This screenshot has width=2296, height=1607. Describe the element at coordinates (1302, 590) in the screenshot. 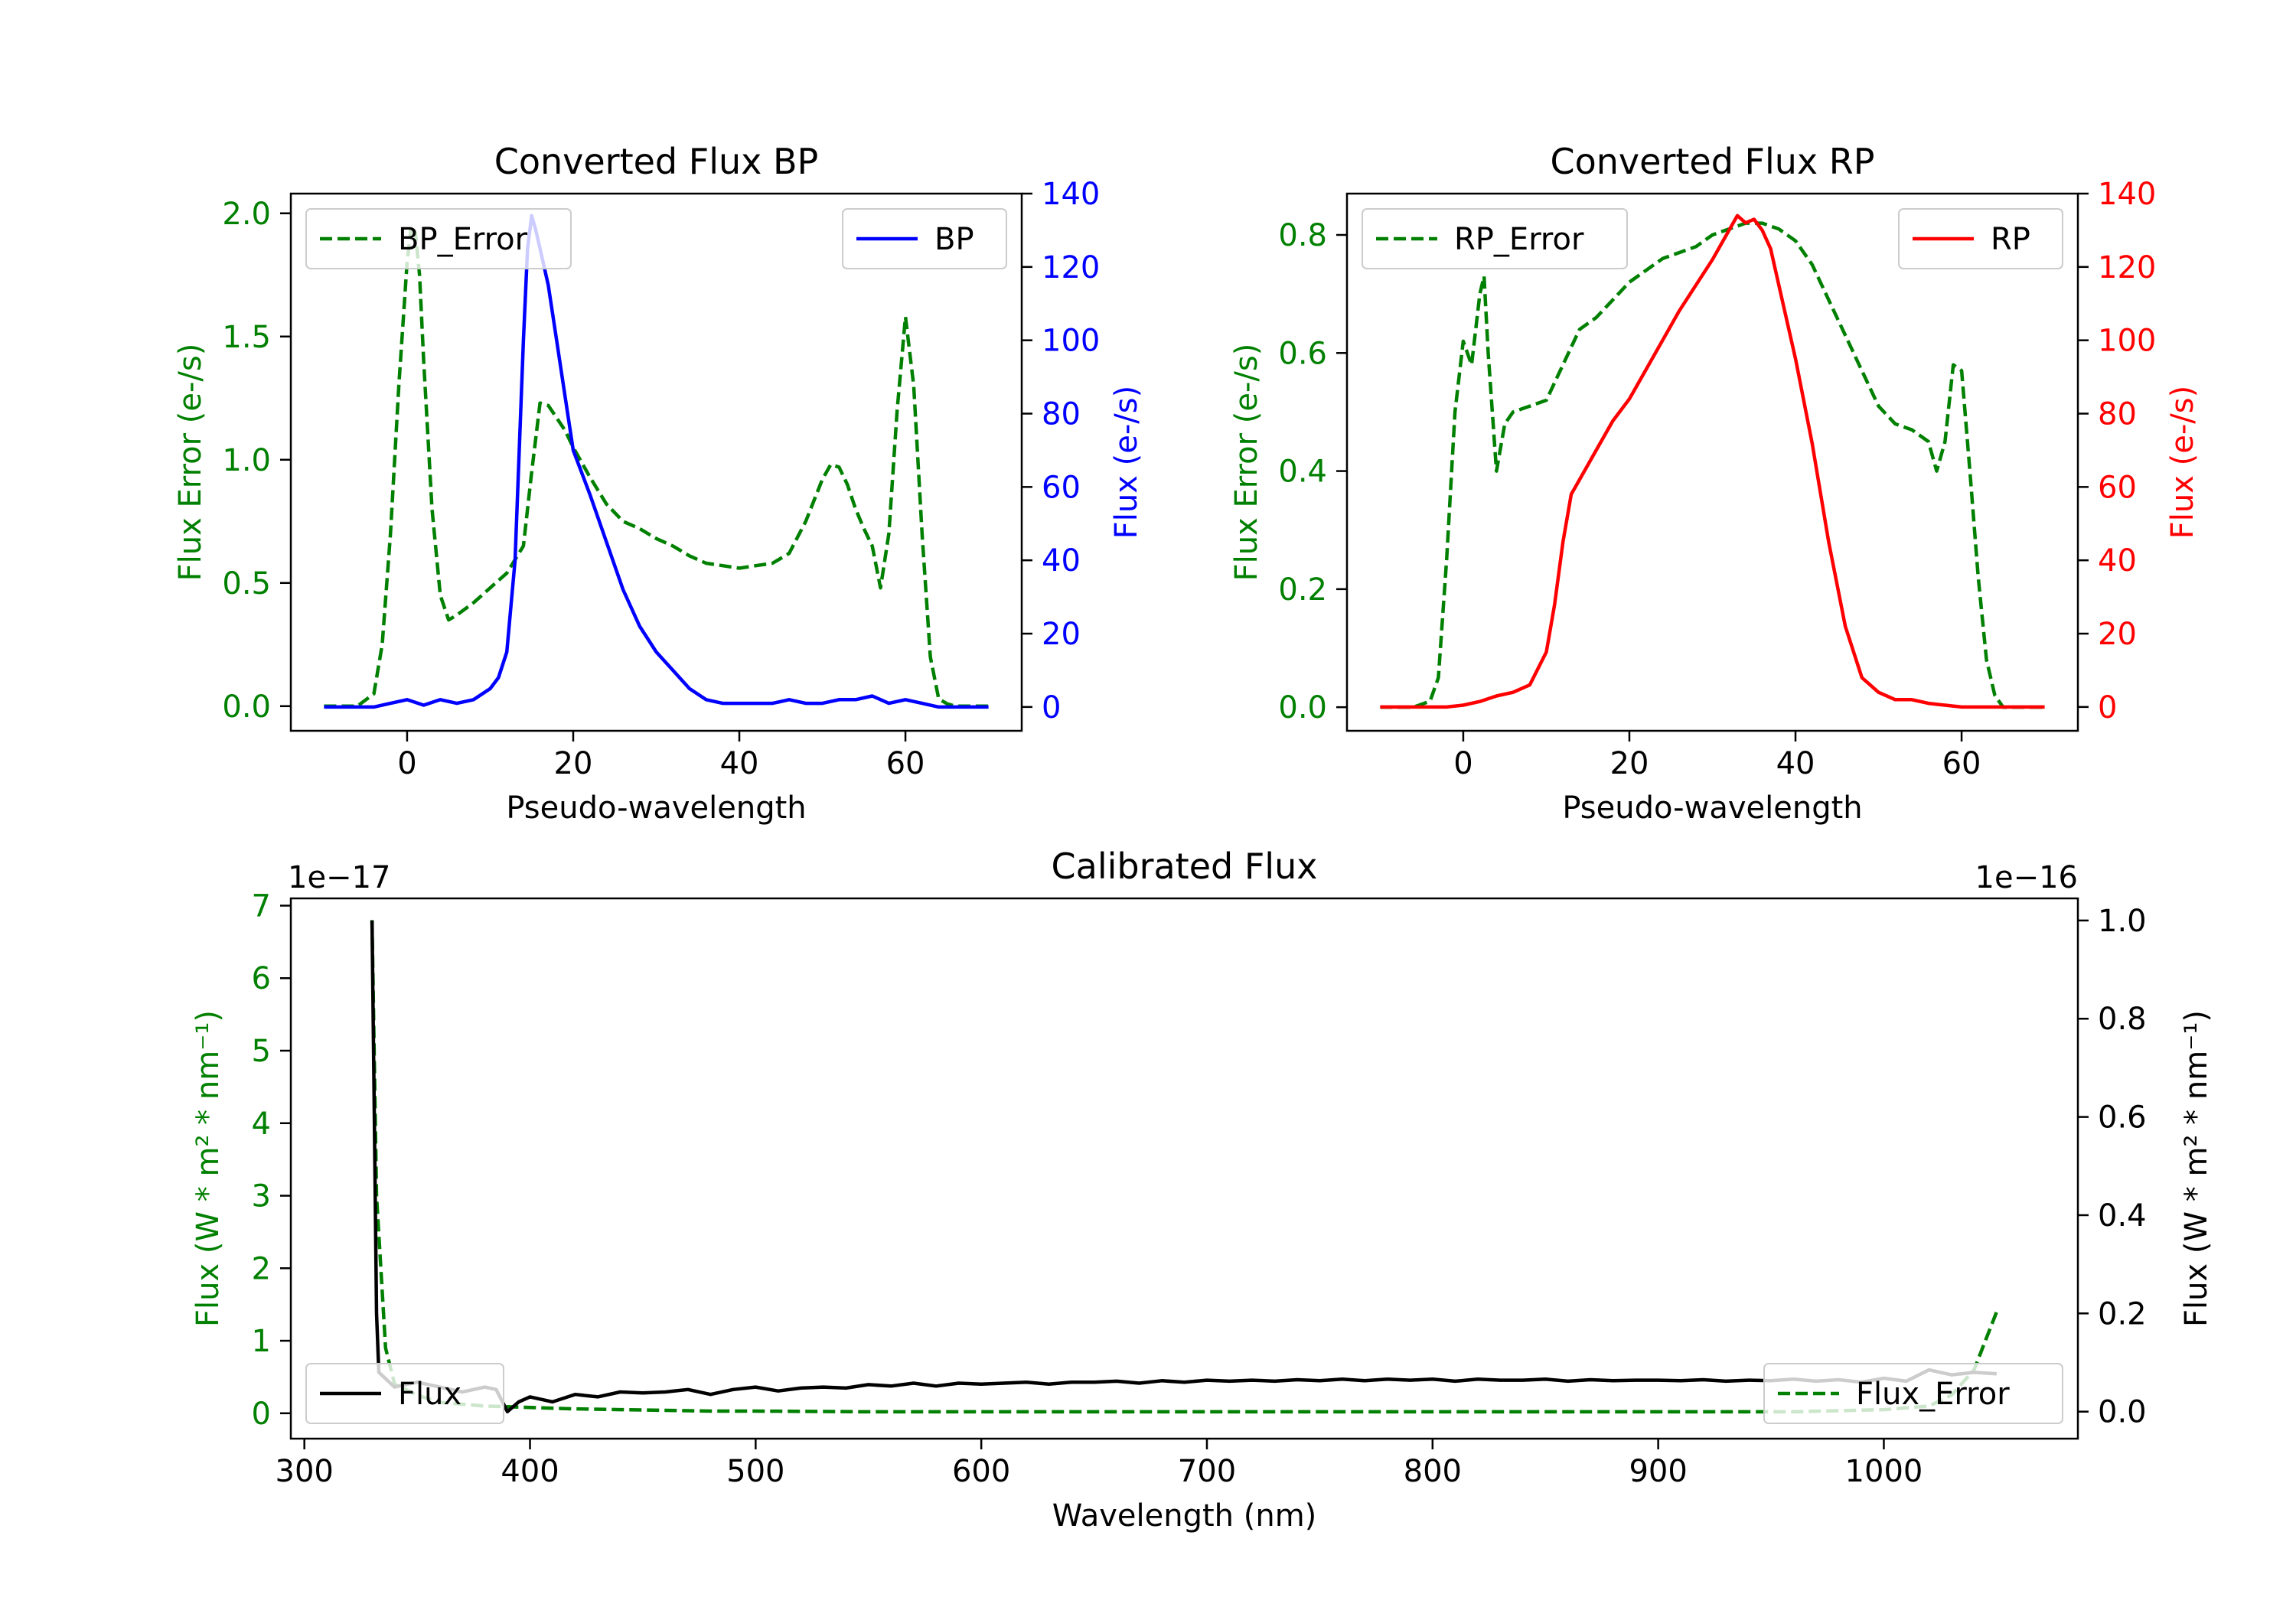

I see `rp-ytick-left-label: 0.2` at that location.